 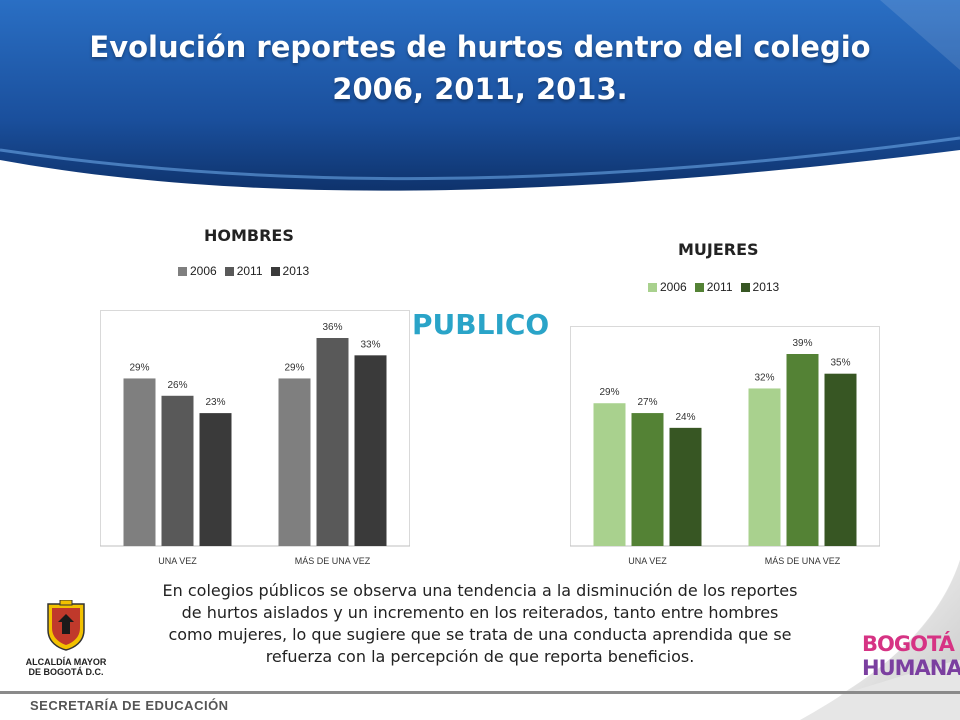 I want to click on alcaldia-text-2: DE BOGOTÁ D.C., so click(x=66, y=672).